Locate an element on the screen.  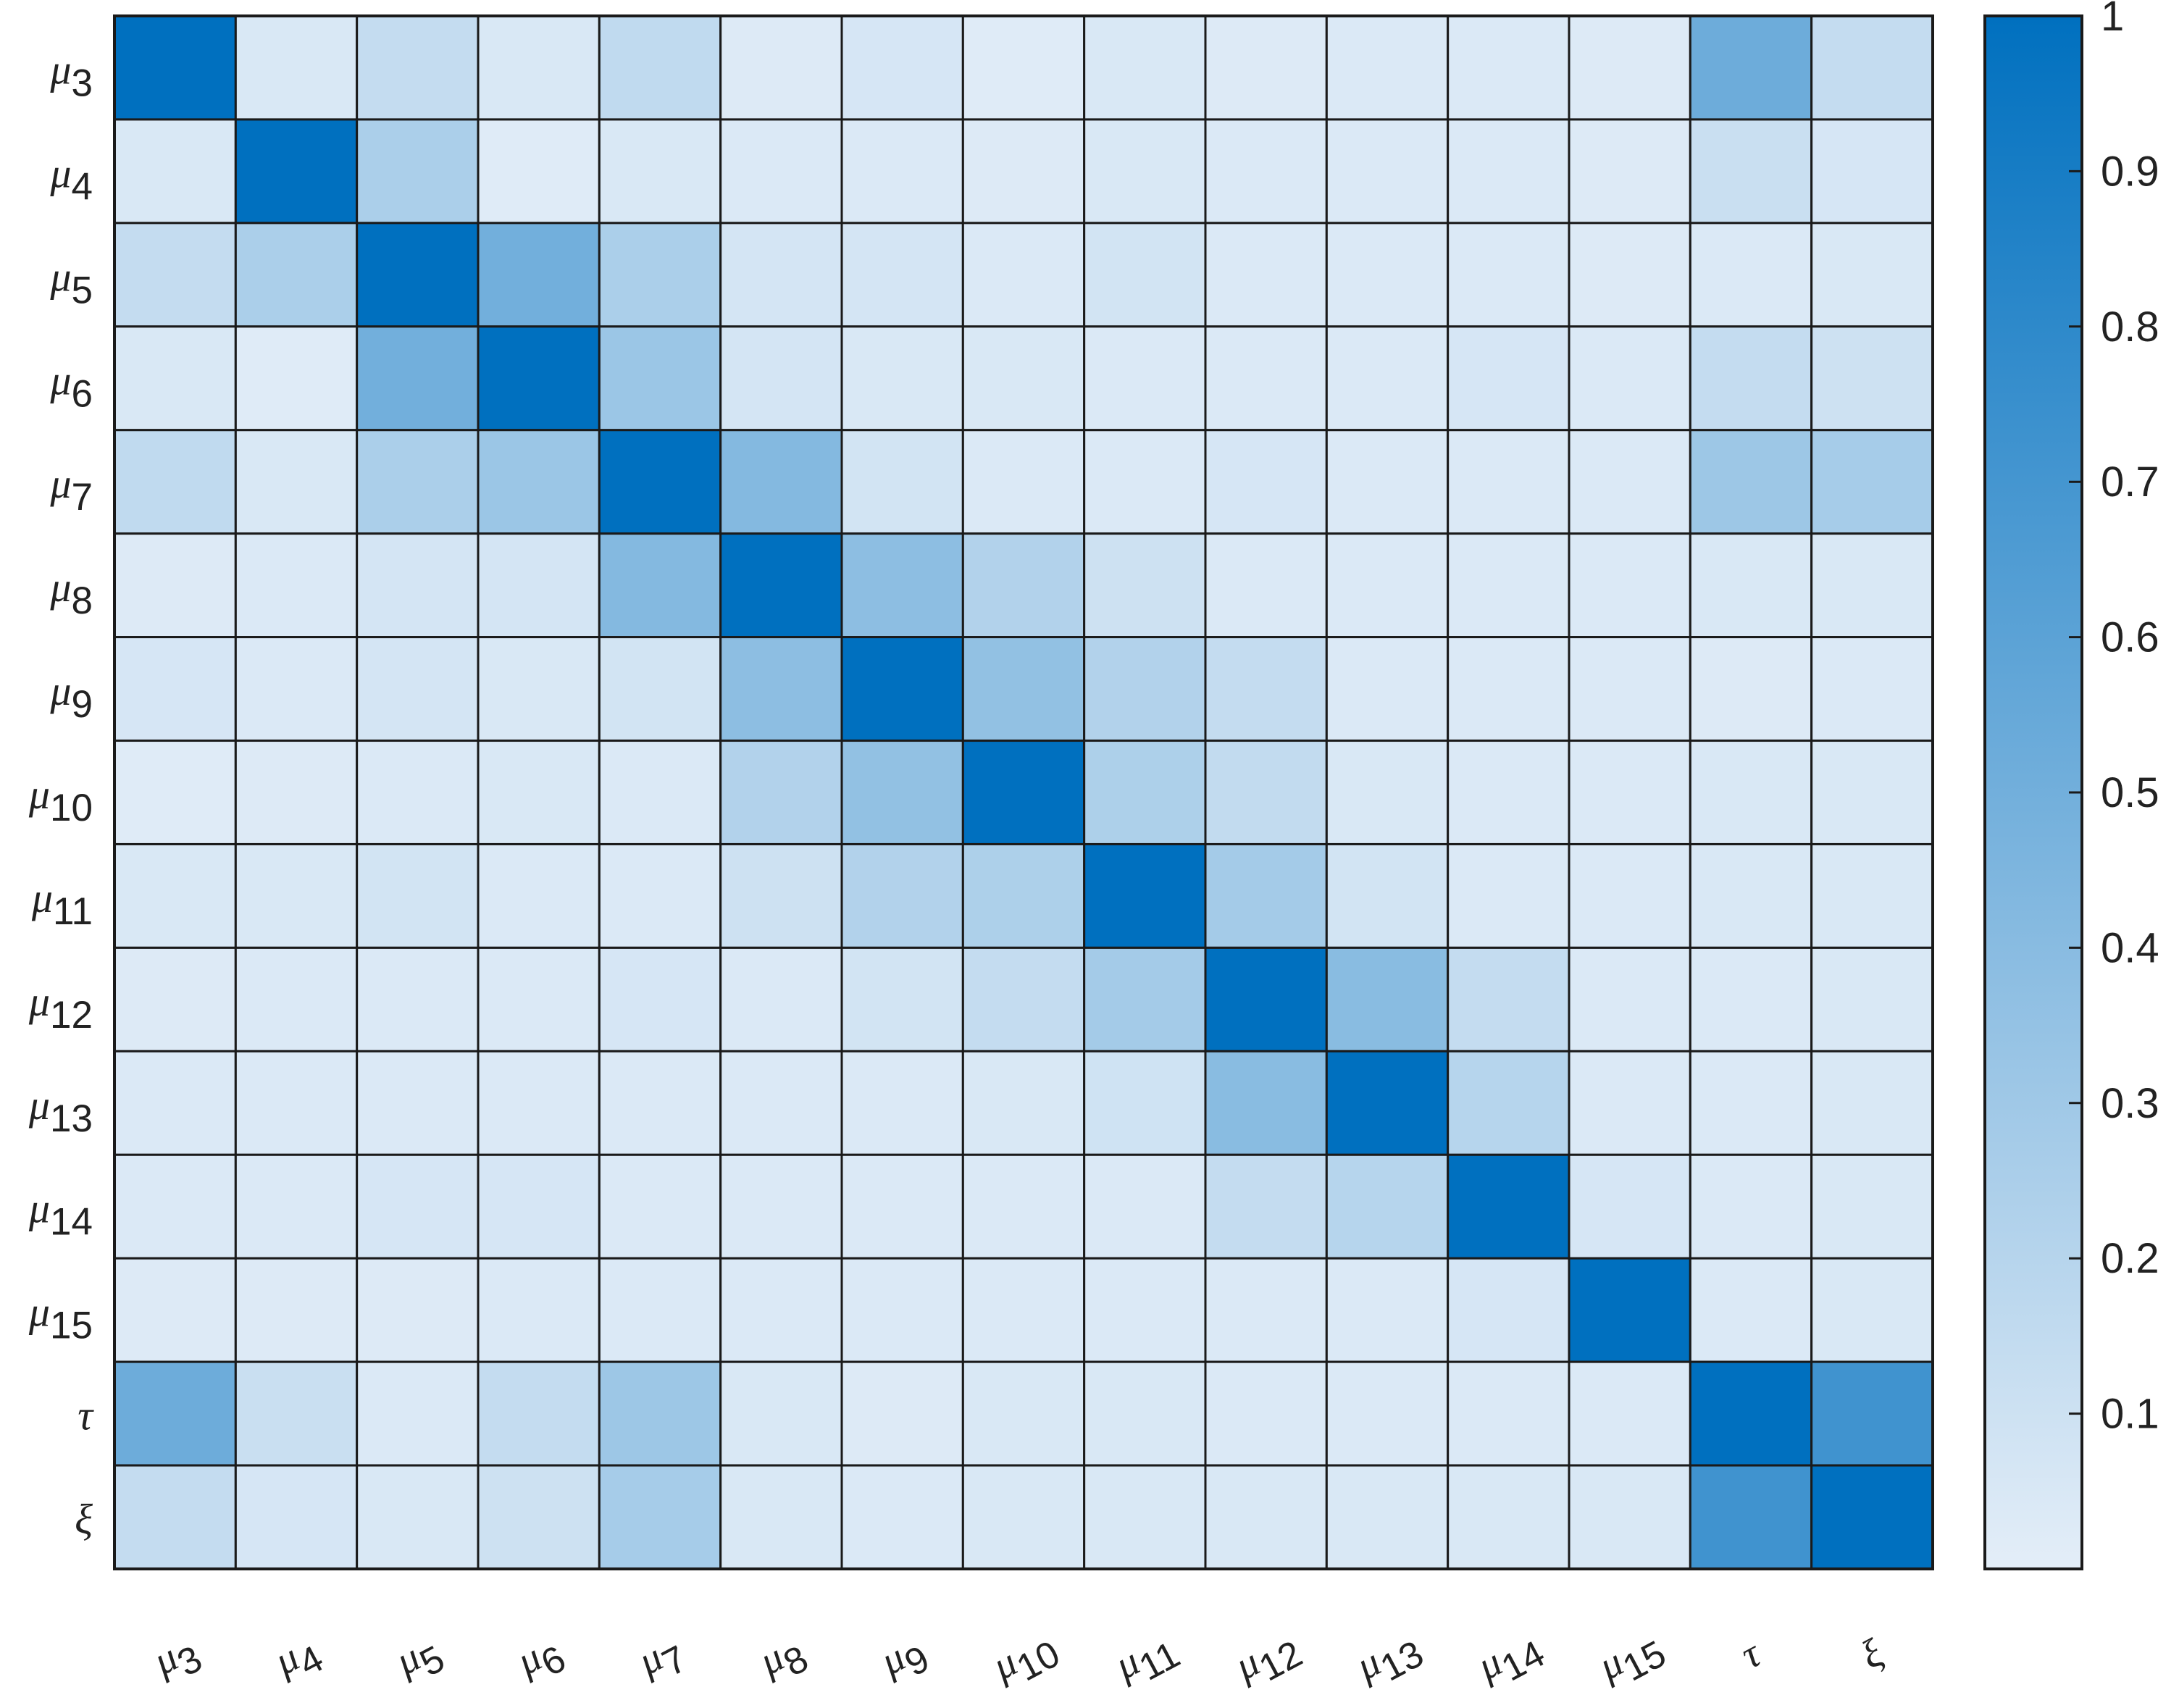
y-tick-text: μ9 is located at coordinates (71, 697).